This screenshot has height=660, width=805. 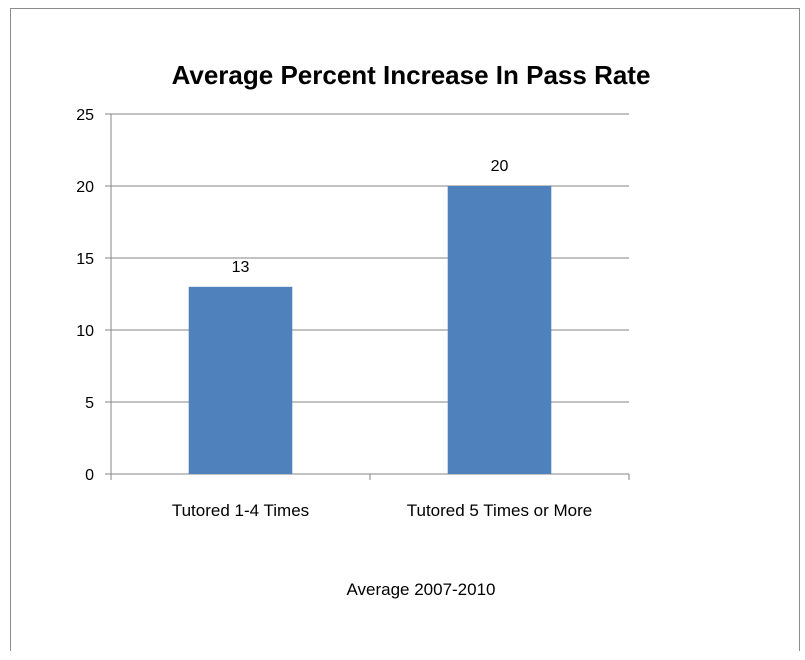 I want to click on y-tick-label: 0, so click(x=89, y=475).